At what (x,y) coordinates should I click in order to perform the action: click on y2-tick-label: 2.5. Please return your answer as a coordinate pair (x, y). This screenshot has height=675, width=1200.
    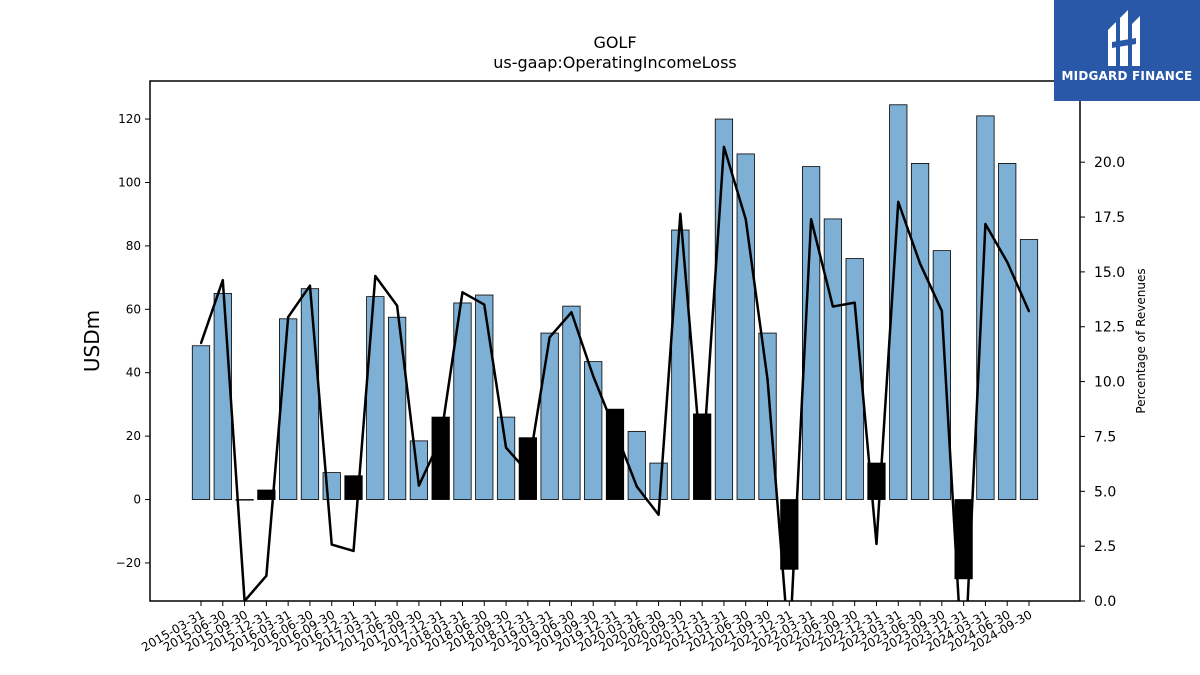
    Looking at the image, I should click on (1105, 547).